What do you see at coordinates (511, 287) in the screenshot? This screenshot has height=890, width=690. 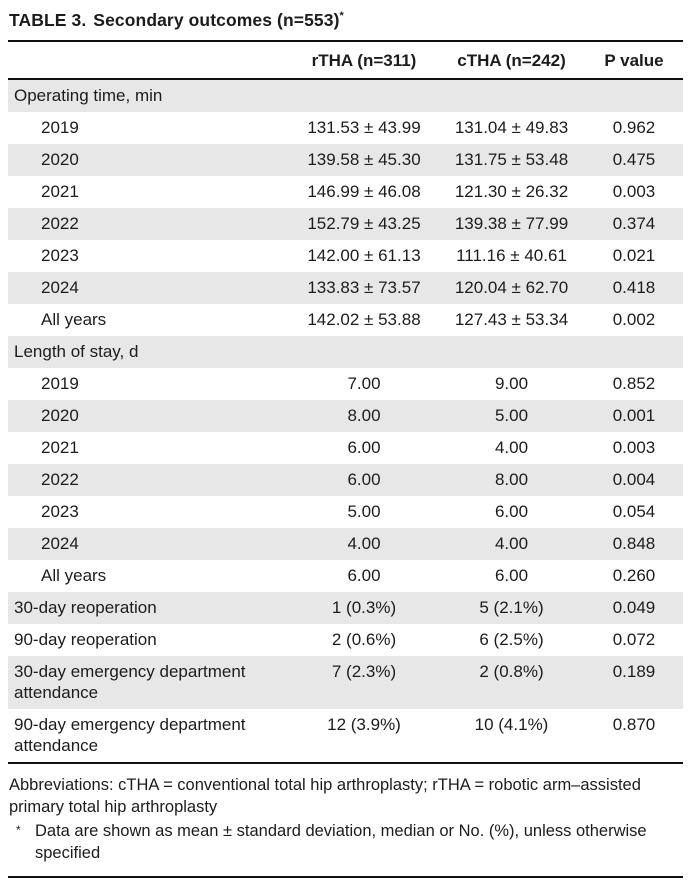 I see `ctha-value: 120.04 ± 62.70` at bounding box center [511, 287].